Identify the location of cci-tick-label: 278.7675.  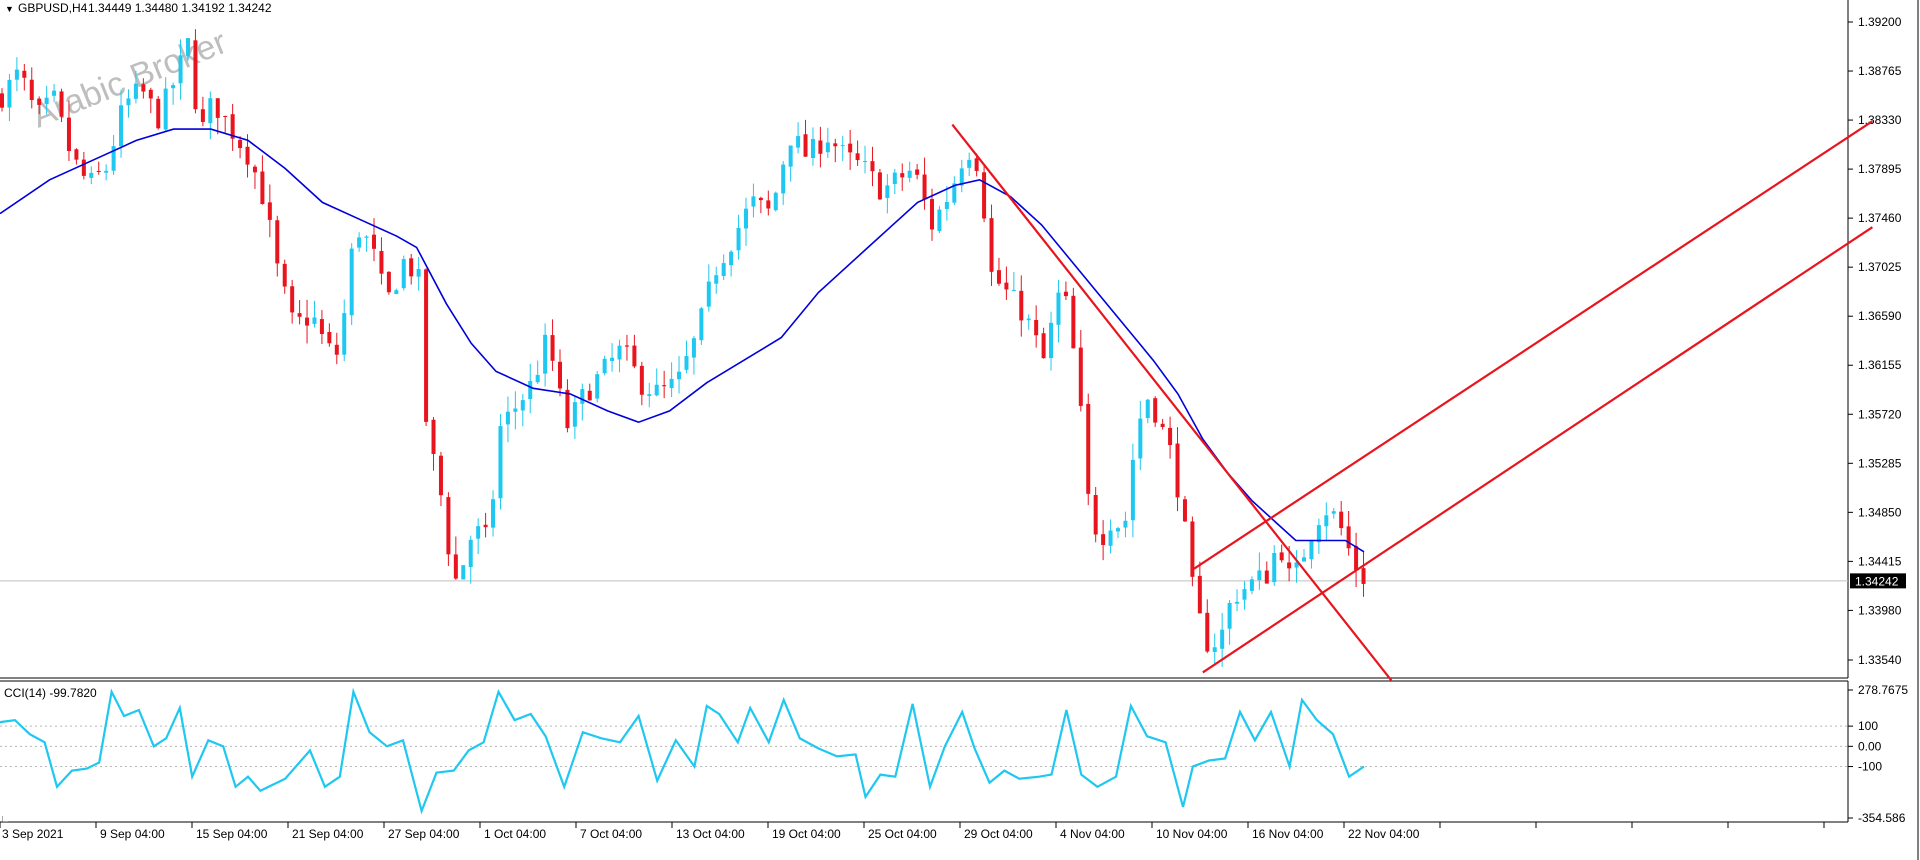
(1883, 690).